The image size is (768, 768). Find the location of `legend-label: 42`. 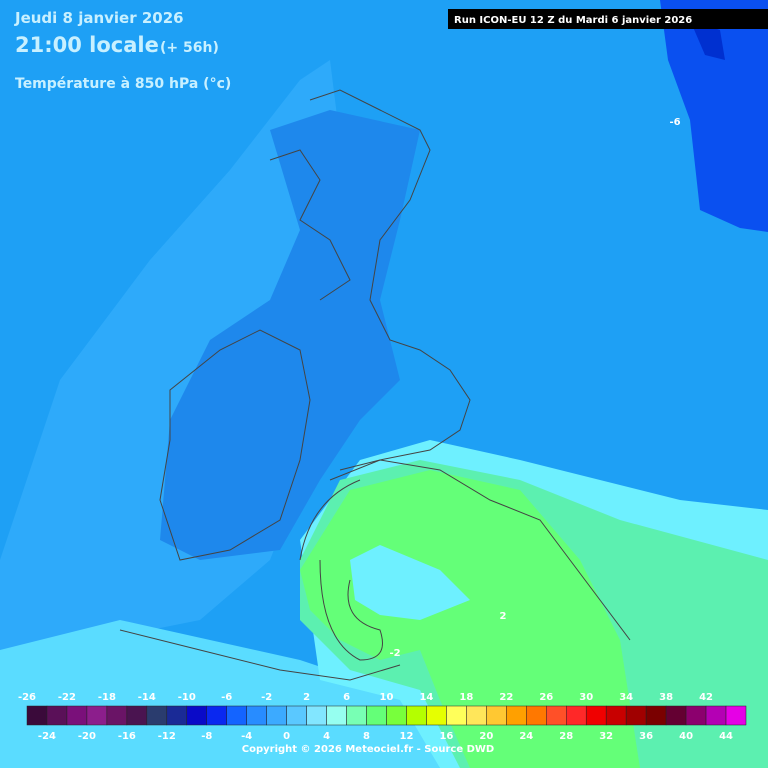

legend-label: 42 is located at coordinates (706, 697).